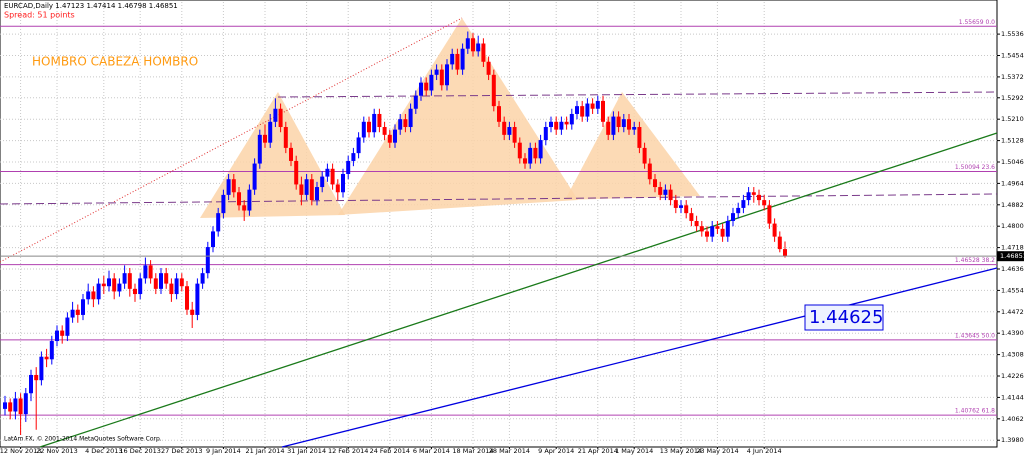 Image resolution: width=1024 pixels, height=459 pixels. What do you see at coordinates (1012, 77) in the screenshot?
I see `y-tick-label: 1.53720` at bounding box center [1012, 77].